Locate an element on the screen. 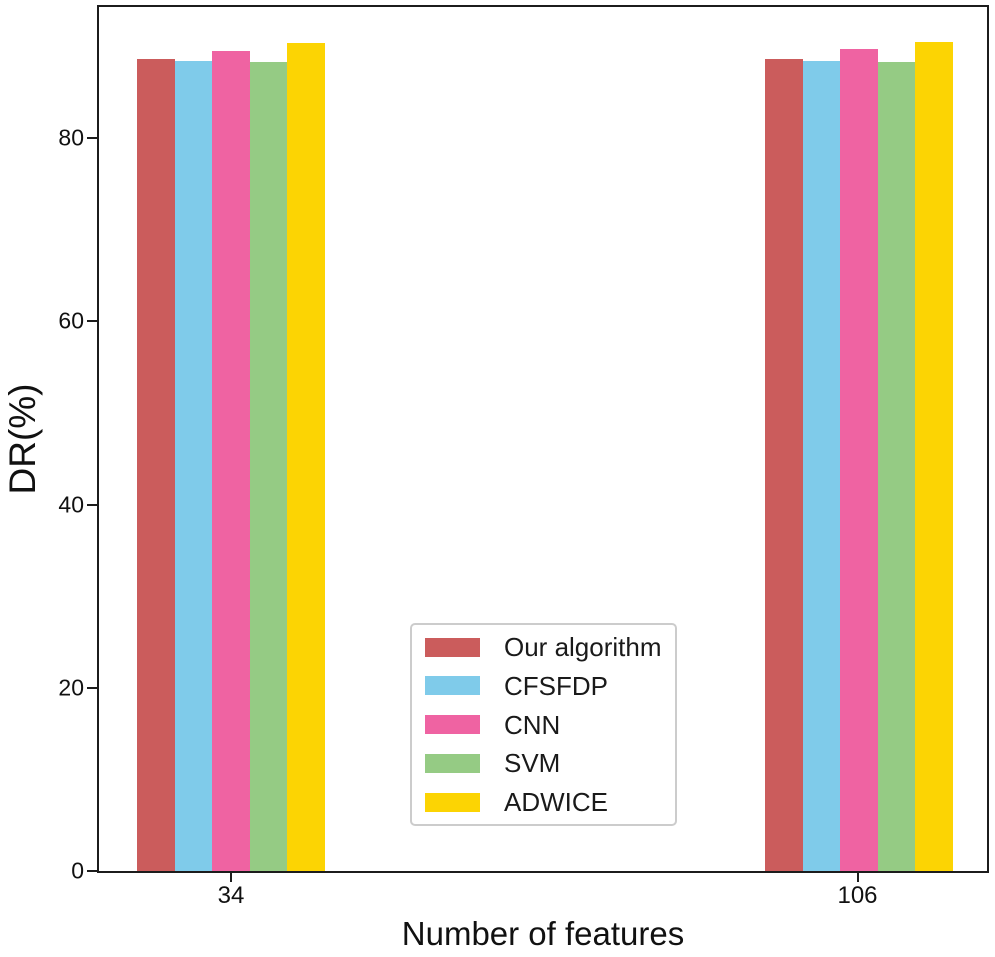 The image size is (995, 957). y-axis-label: DR(%) is located at coordinates (22, 439).